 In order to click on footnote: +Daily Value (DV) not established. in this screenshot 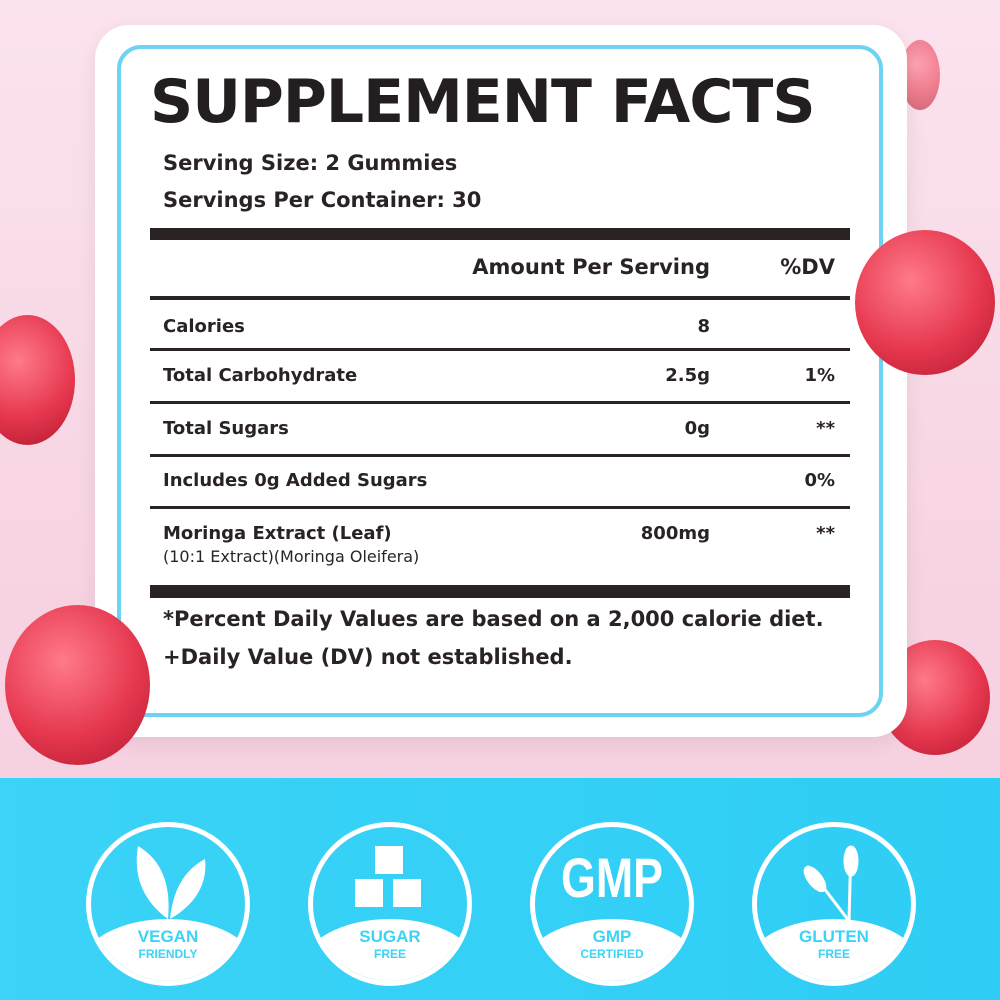, I will do `click(368, 657)`.